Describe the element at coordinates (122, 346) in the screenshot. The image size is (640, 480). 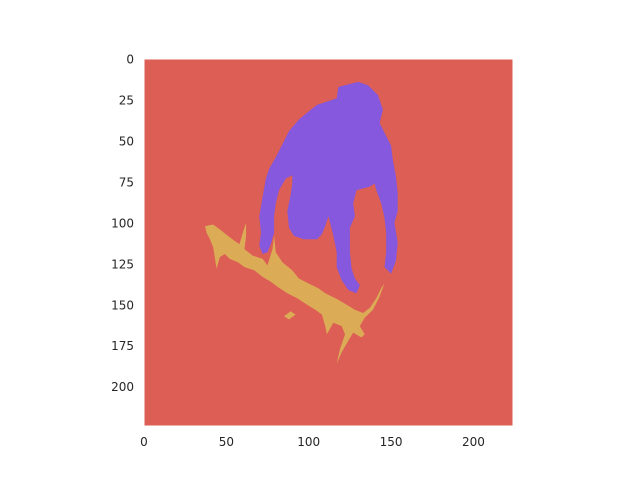
I see `y-tick-label: 175` at that location.